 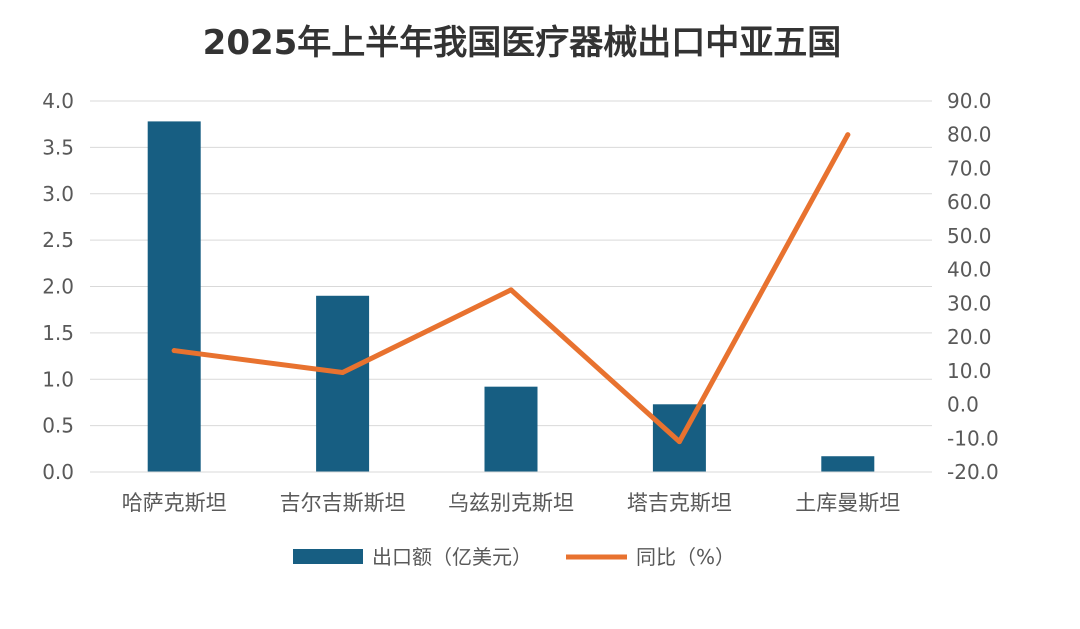 What do you see at coordinates (969, 371) in the screenshot?
I see `right-tick-label: 10.0` at bounding box center [969, 371].